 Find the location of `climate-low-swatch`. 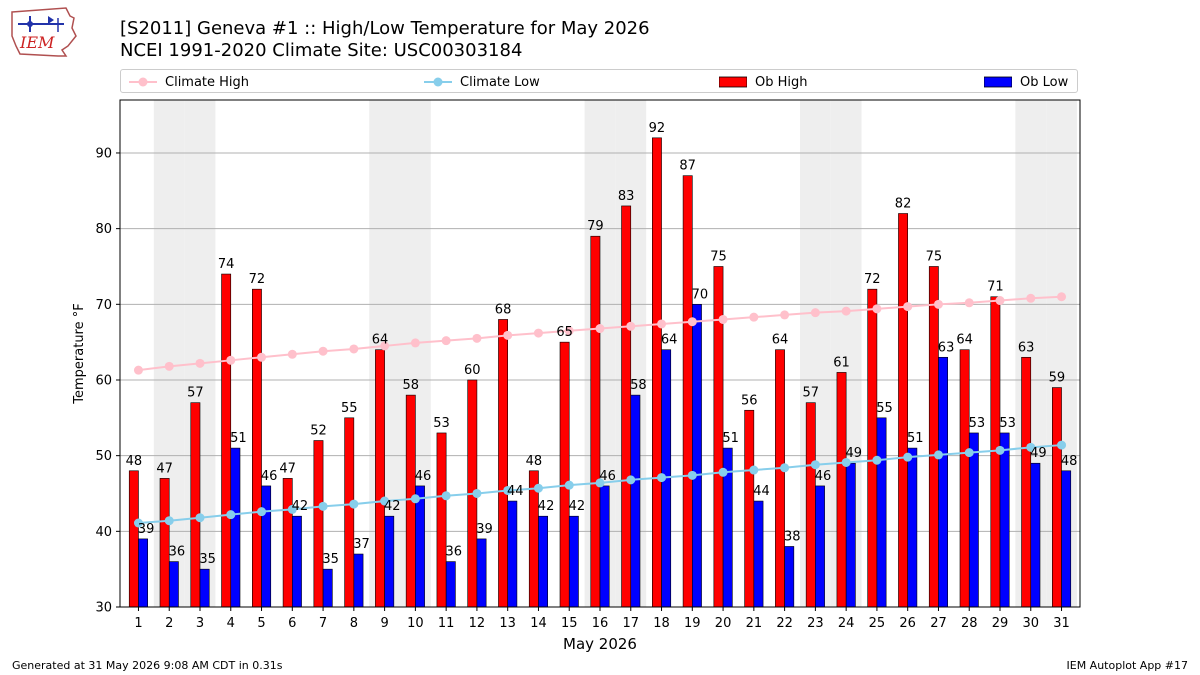

climate-low-swatch is located at coordinates (438, 82).